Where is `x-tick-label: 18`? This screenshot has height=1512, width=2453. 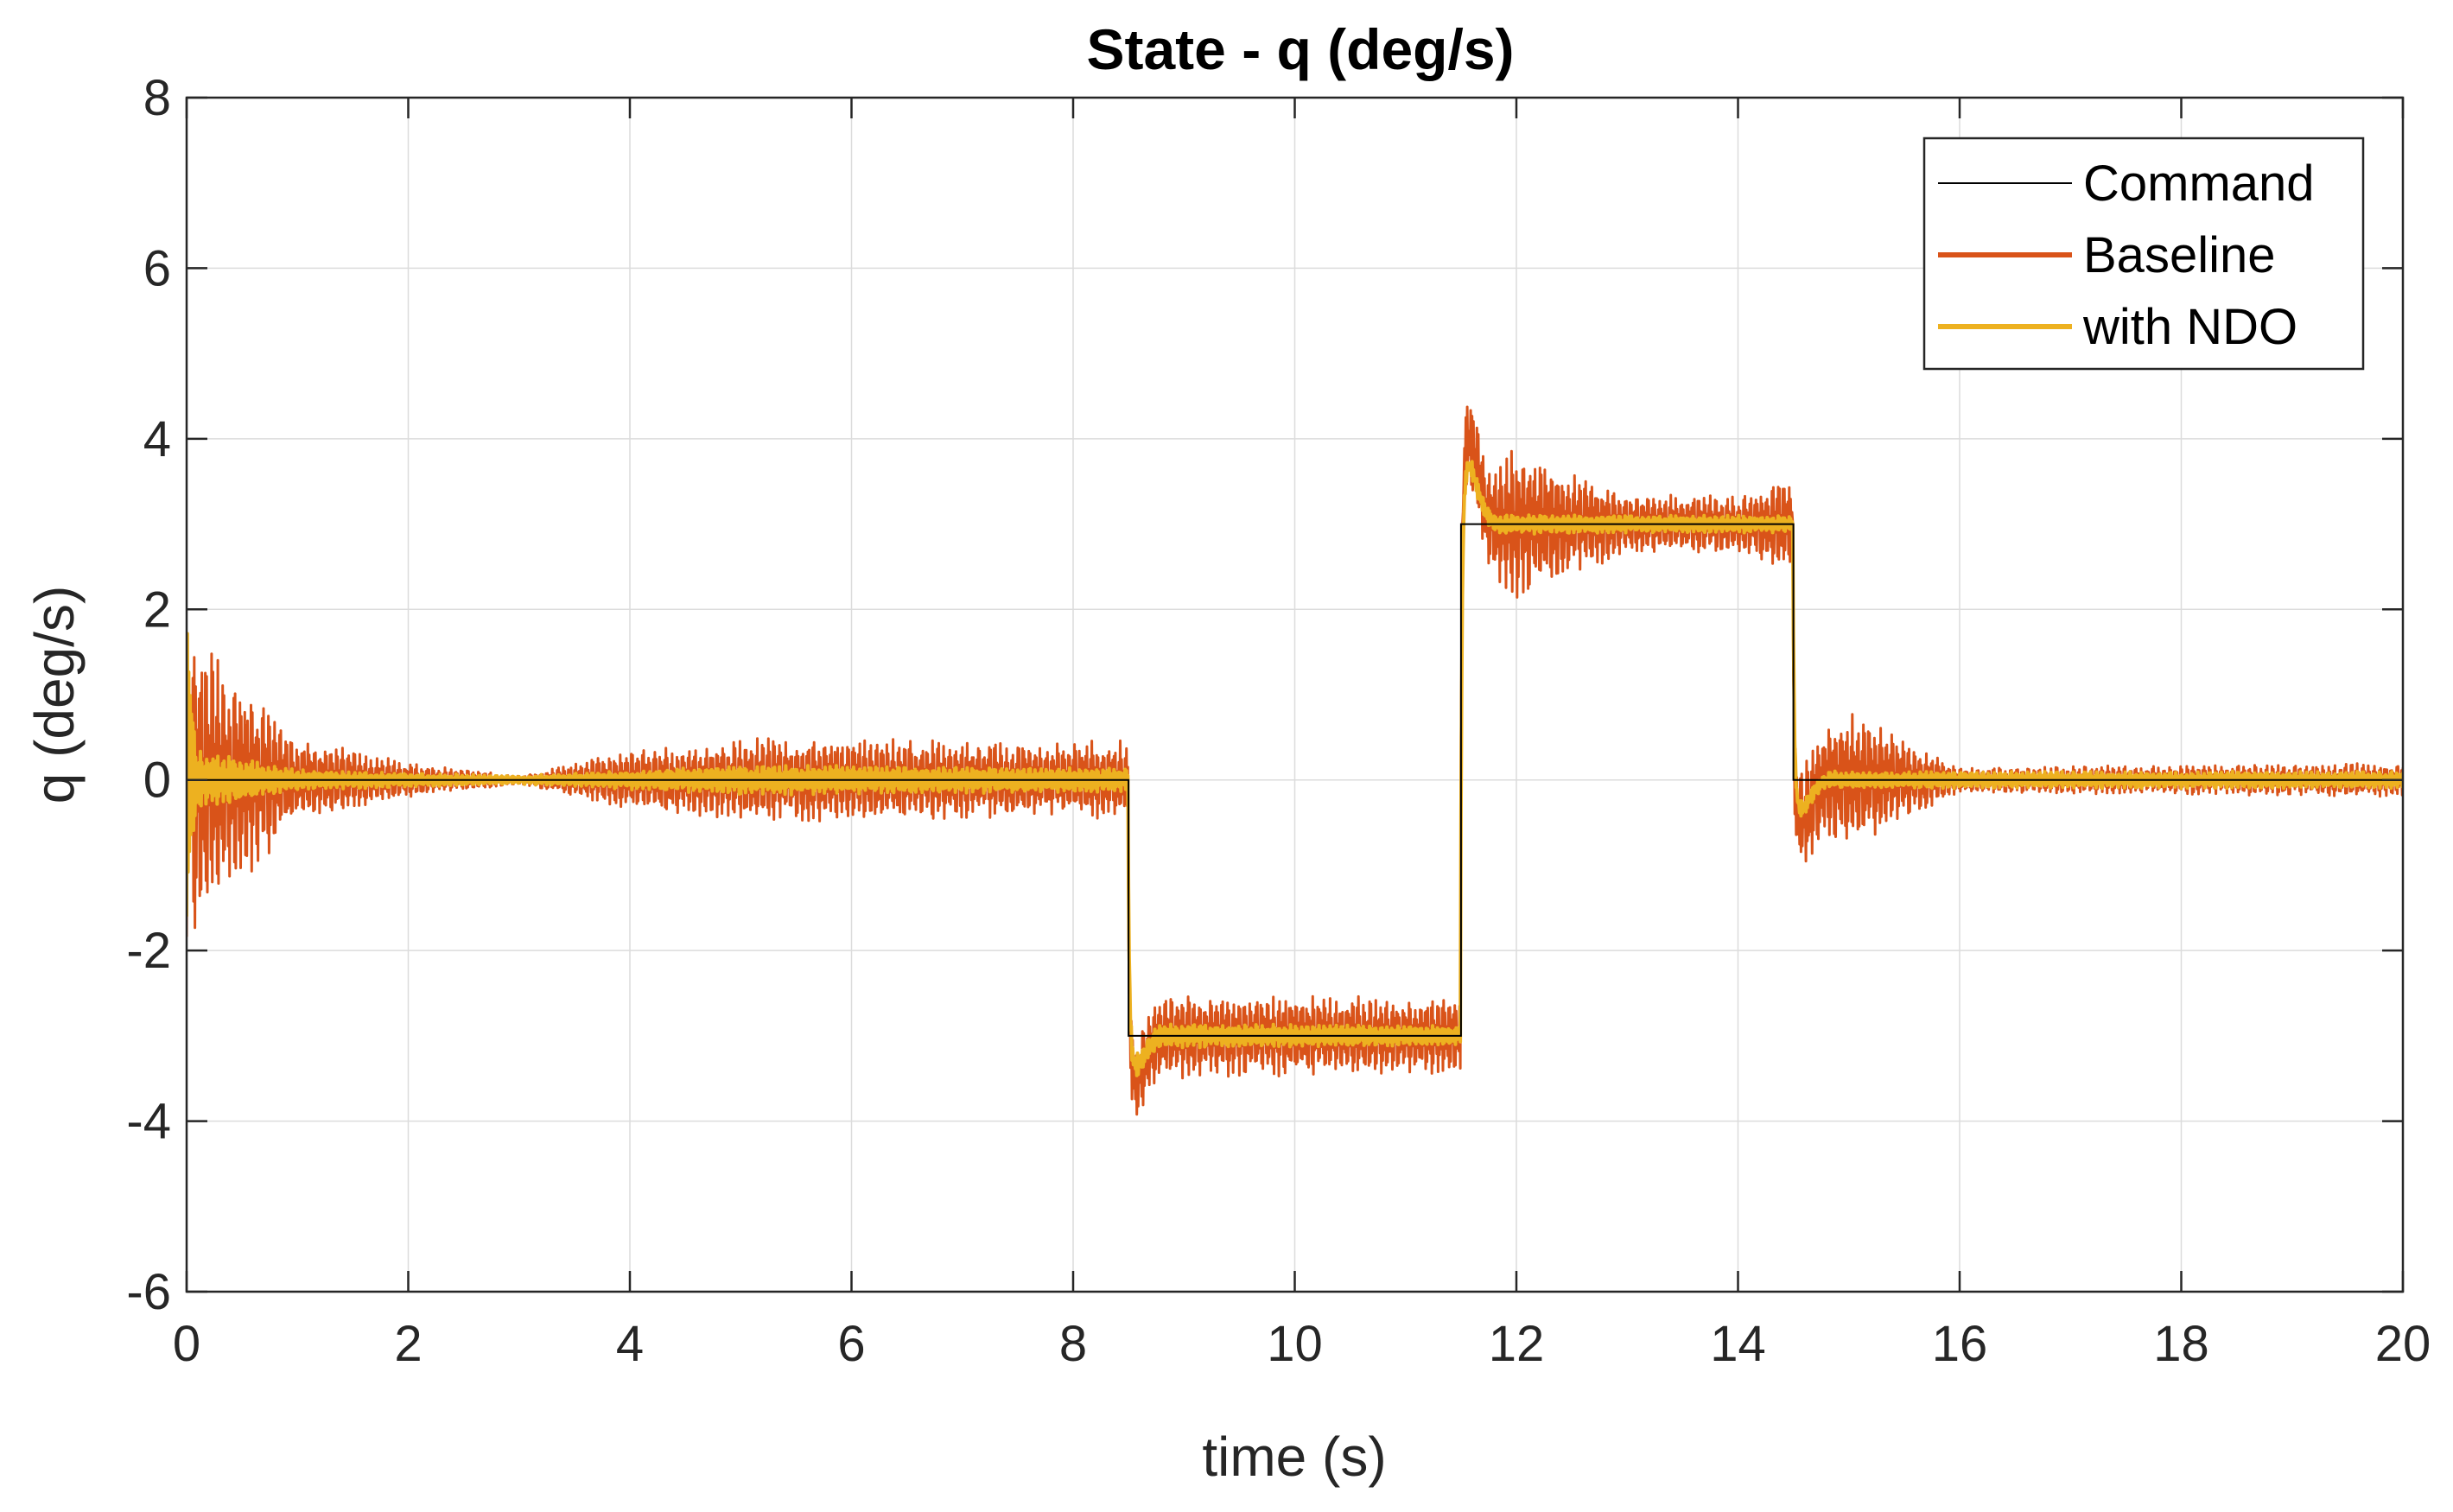 x-tick-label: 18 is located at coordinates (2181, 1344).